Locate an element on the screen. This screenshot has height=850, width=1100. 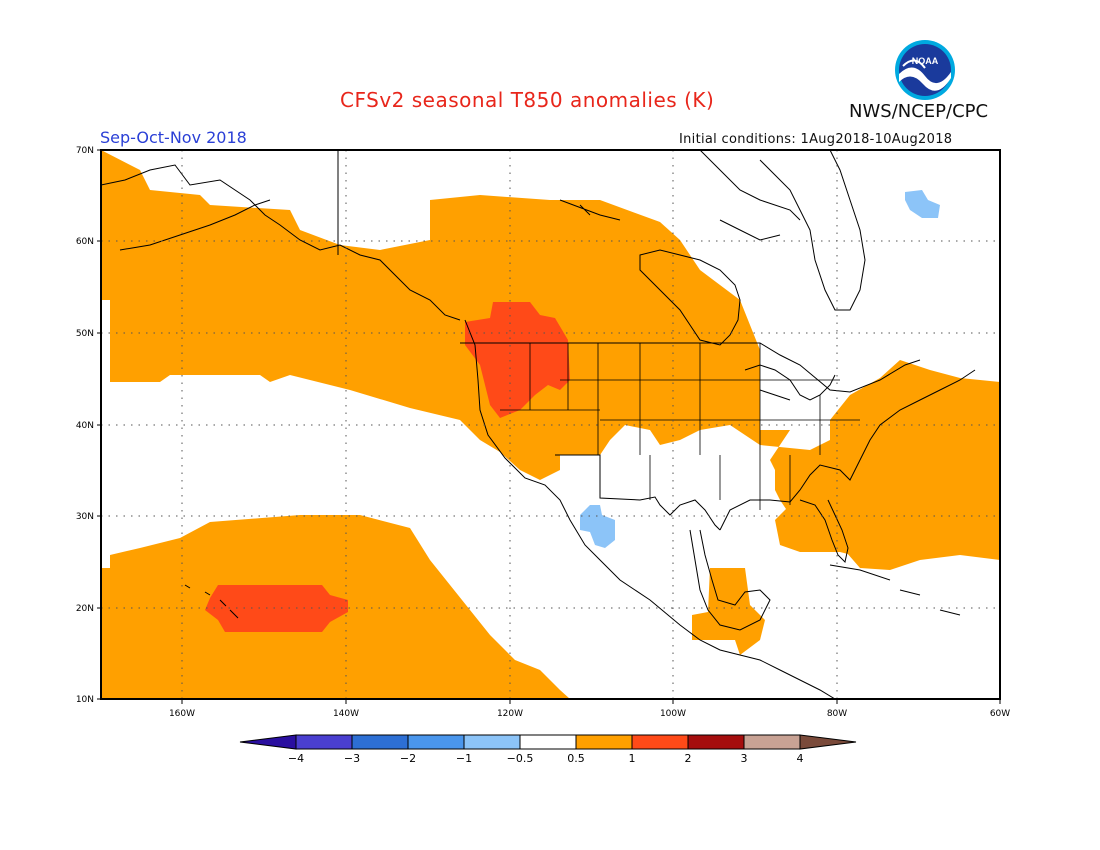
anomaly-region-labrador-cool is located at coordinates (922, 204).